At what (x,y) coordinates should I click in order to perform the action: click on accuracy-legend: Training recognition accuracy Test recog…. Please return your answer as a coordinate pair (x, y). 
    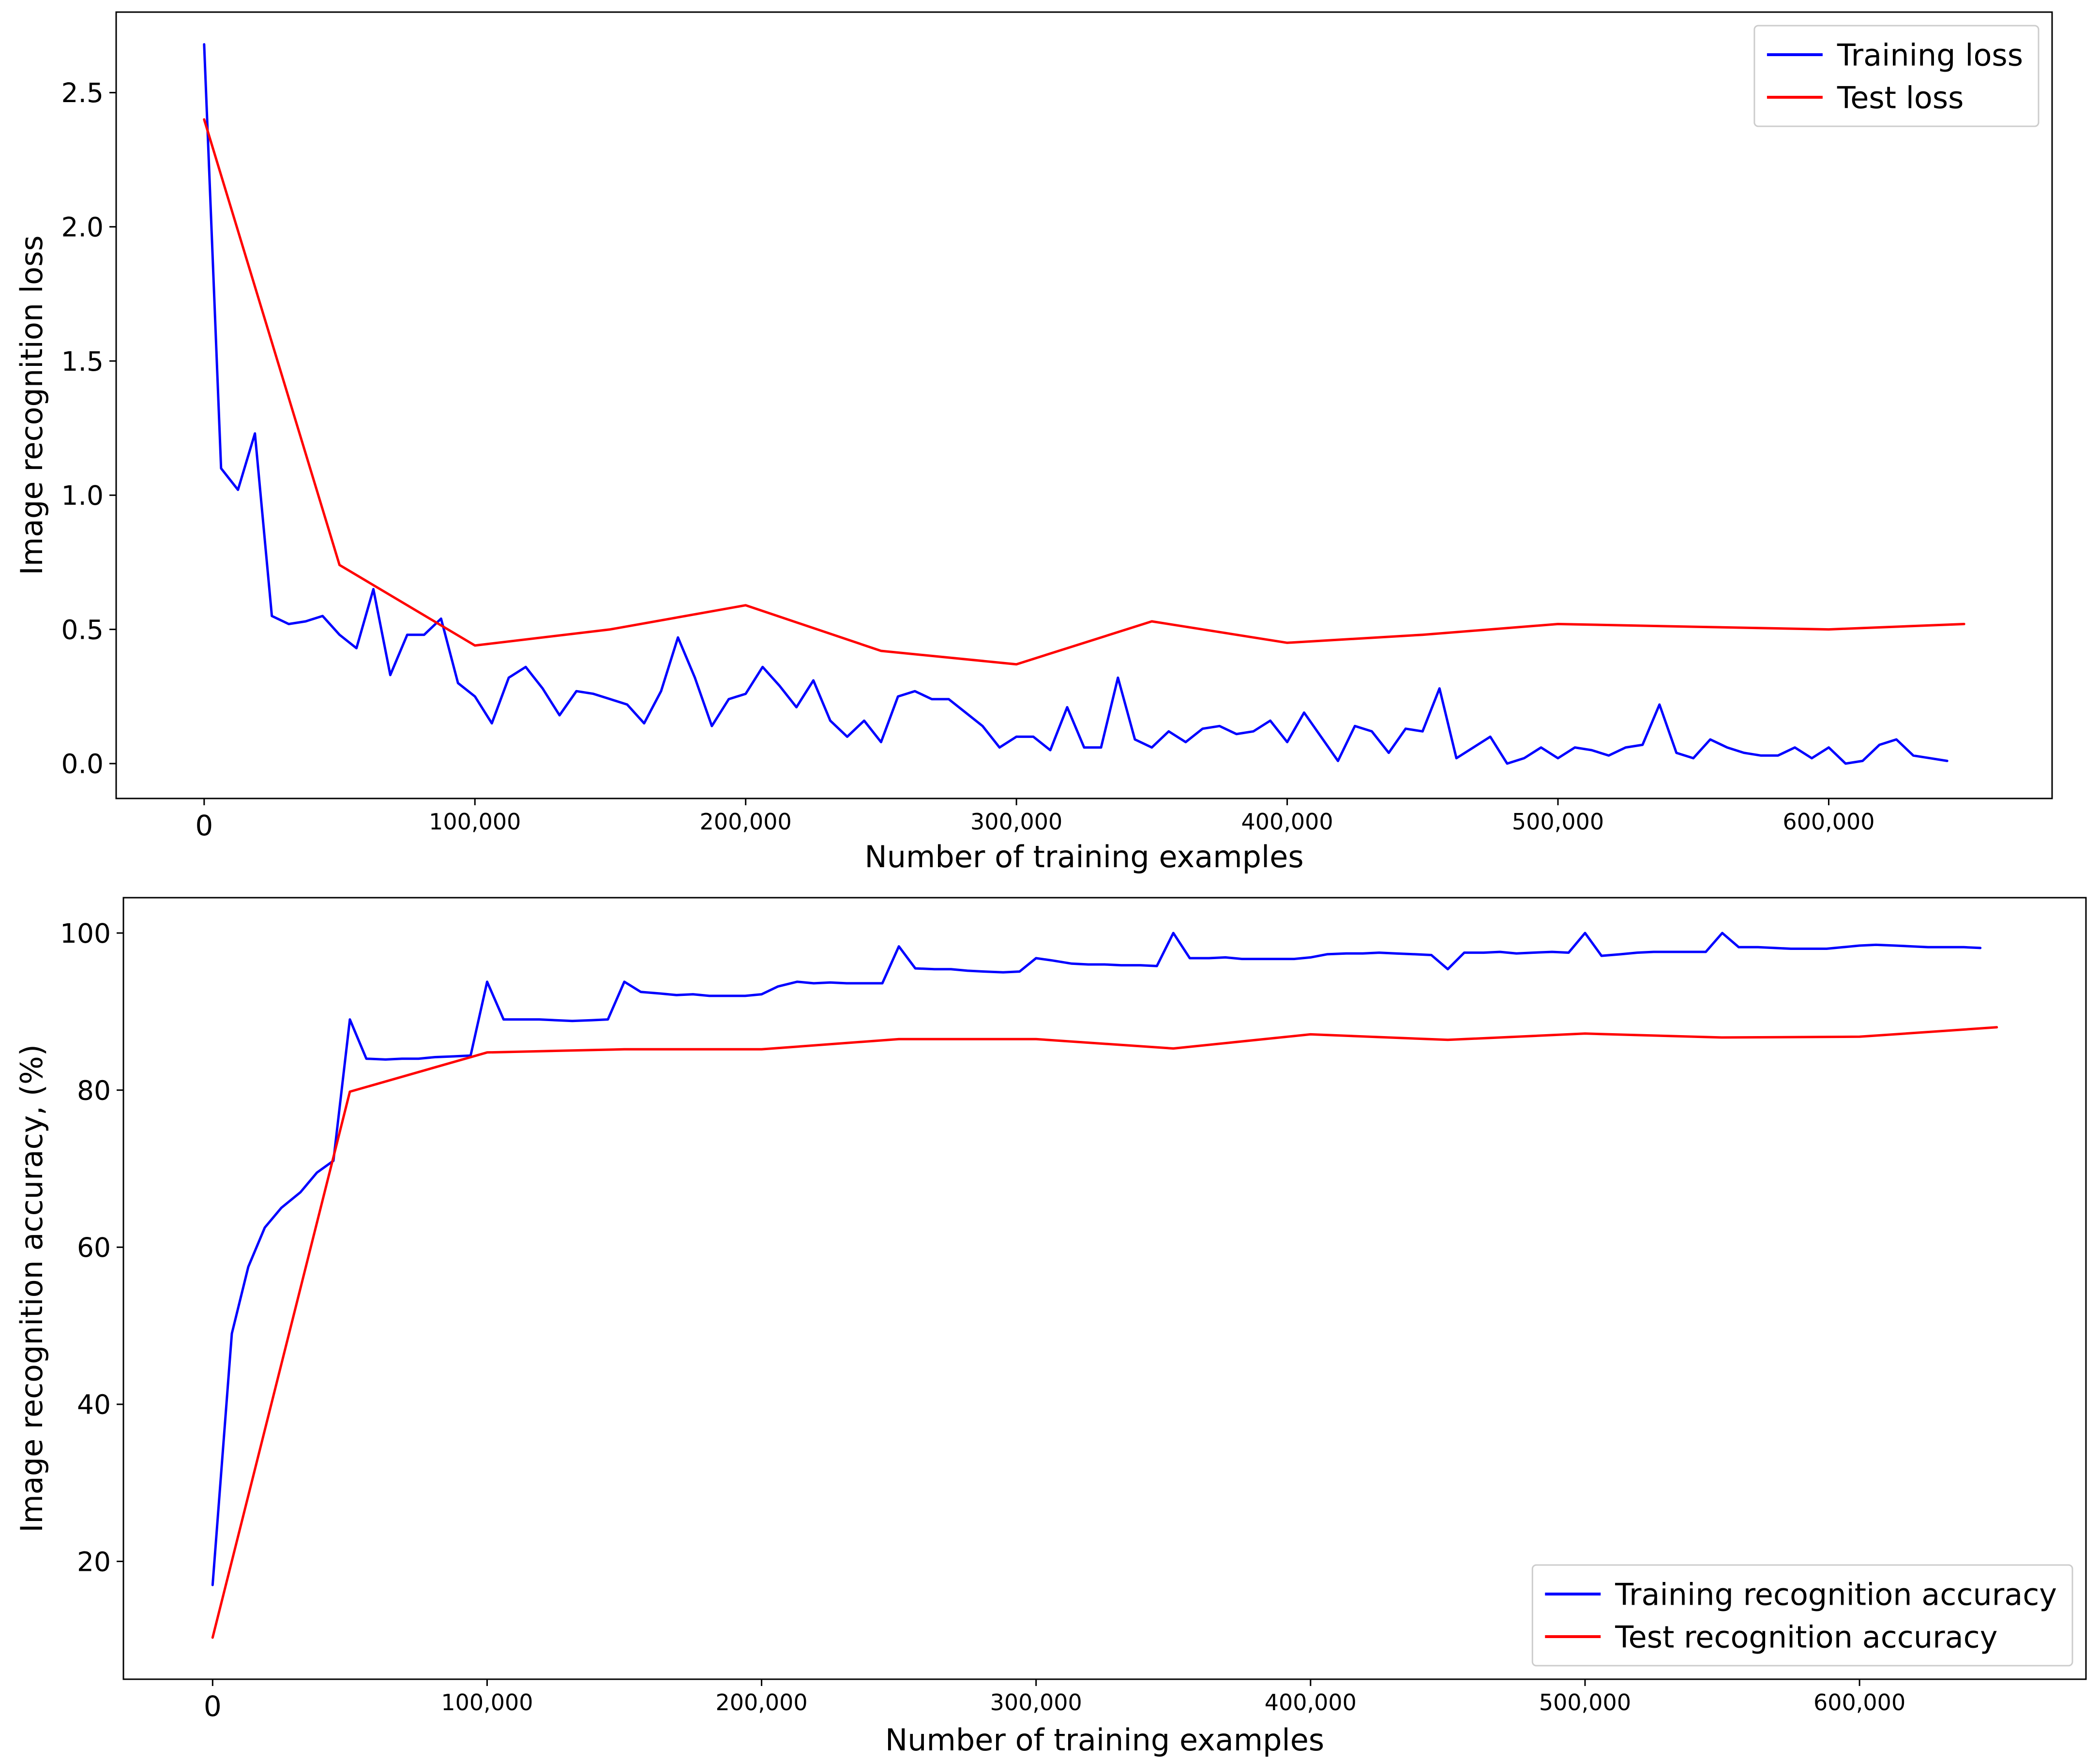
    Looking at the image, I should click on (1802, 1616).